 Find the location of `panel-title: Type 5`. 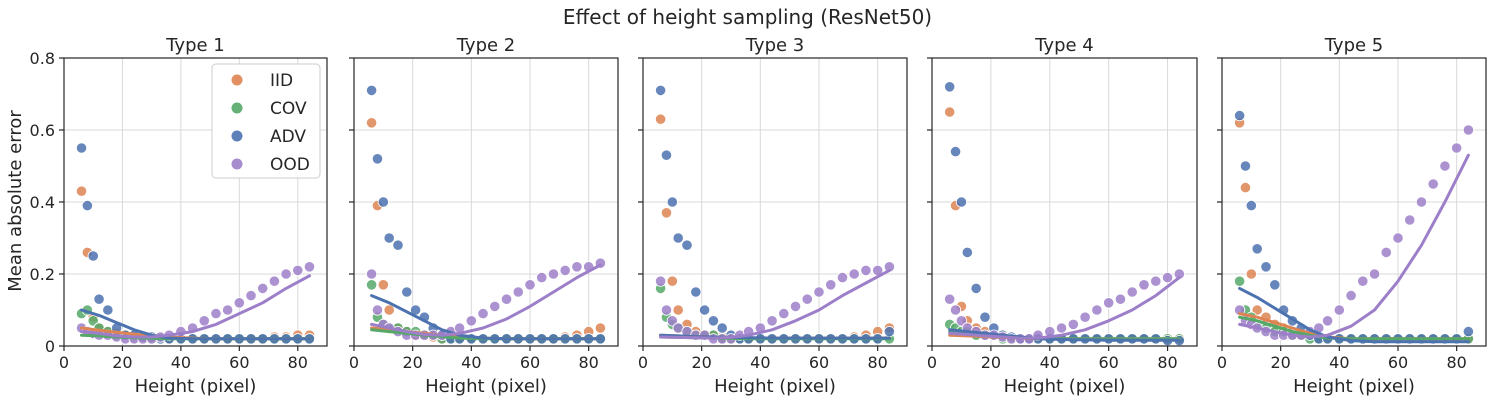

panel-title: Type 5 is located at coordinates (1354, 45).